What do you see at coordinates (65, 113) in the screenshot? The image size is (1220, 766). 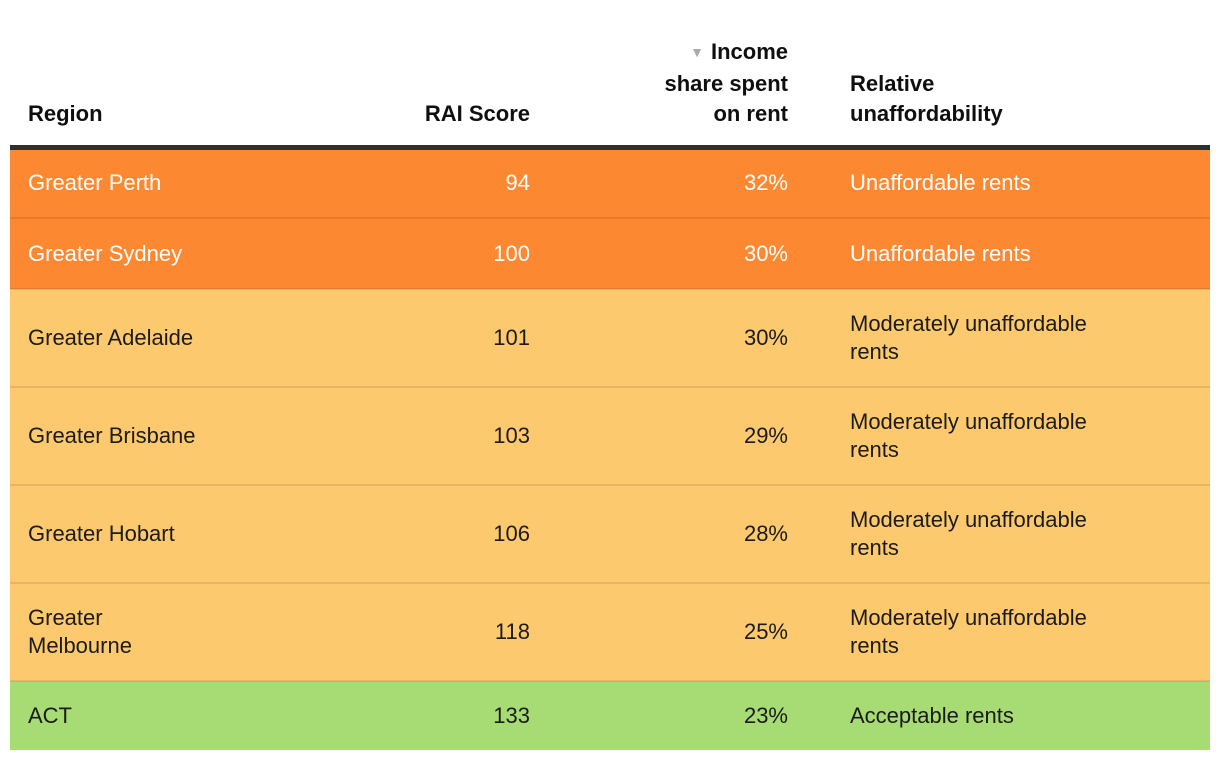 I see `column-header-region-label: Region` at bounding box center [65, 113].